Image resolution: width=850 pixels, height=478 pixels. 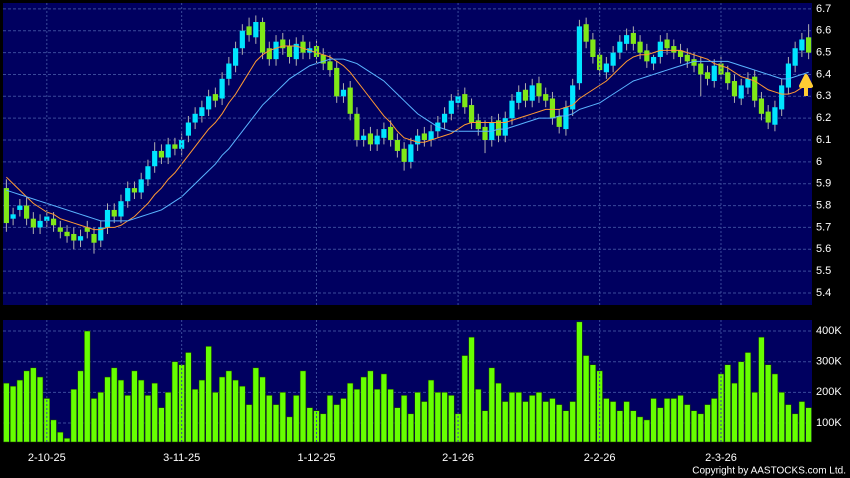 I want to click on y-tick-label: 5.9, so click(x=823, y=184).